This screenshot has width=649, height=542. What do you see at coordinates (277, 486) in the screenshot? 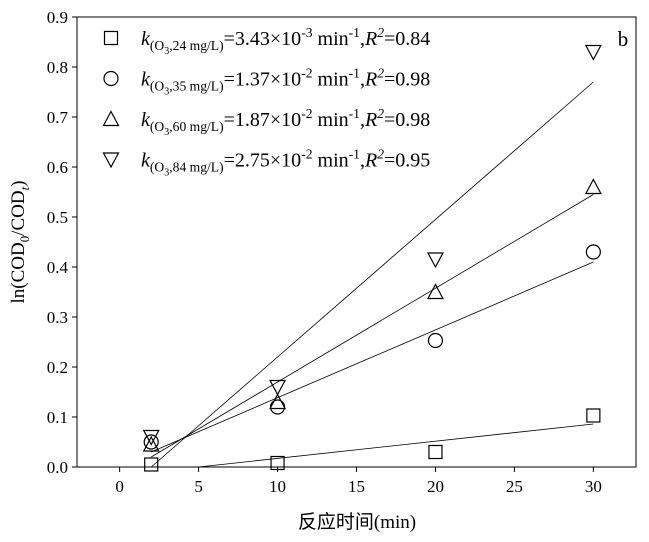
I see `x-tick-label: 10` at bounding box center [277, 486].